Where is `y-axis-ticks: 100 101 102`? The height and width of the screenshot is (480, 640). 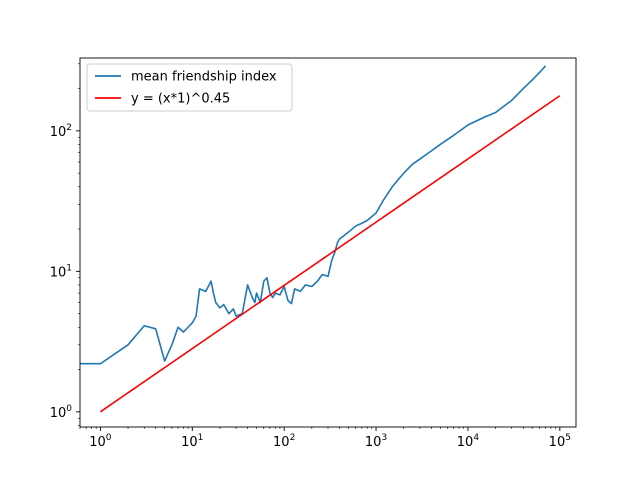
y-axis-ticks: 100 101 102 is located at coordinates (65, 244).